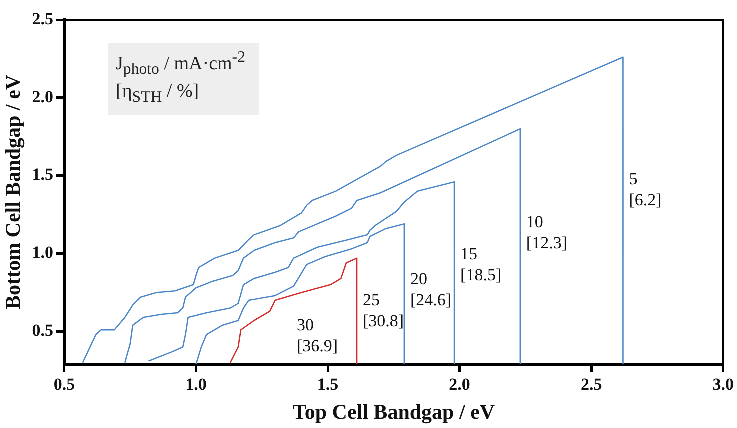  What do you see at coordinates (481, 264) in the screenshot?
I see `series-label: 15 [18.5]` at bounding box center [481, 264].